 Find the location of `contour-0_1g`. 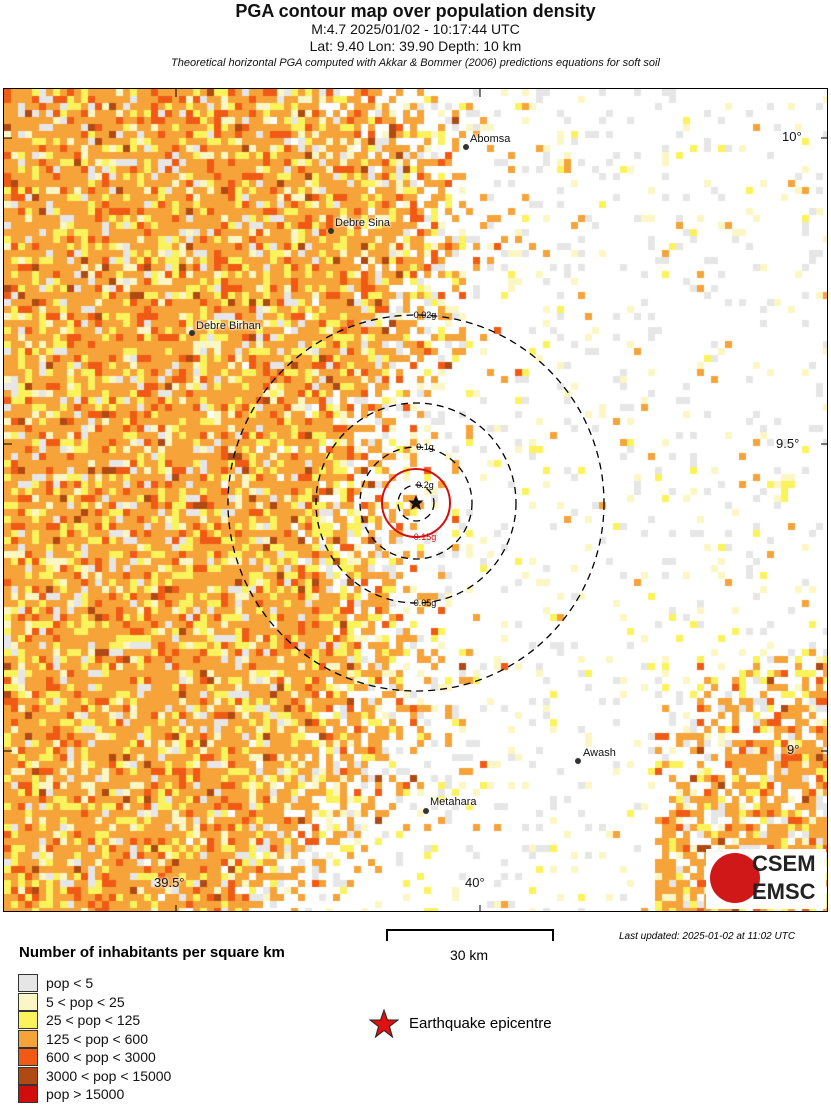

contour-0_1g is located at coordinates (416, 503).